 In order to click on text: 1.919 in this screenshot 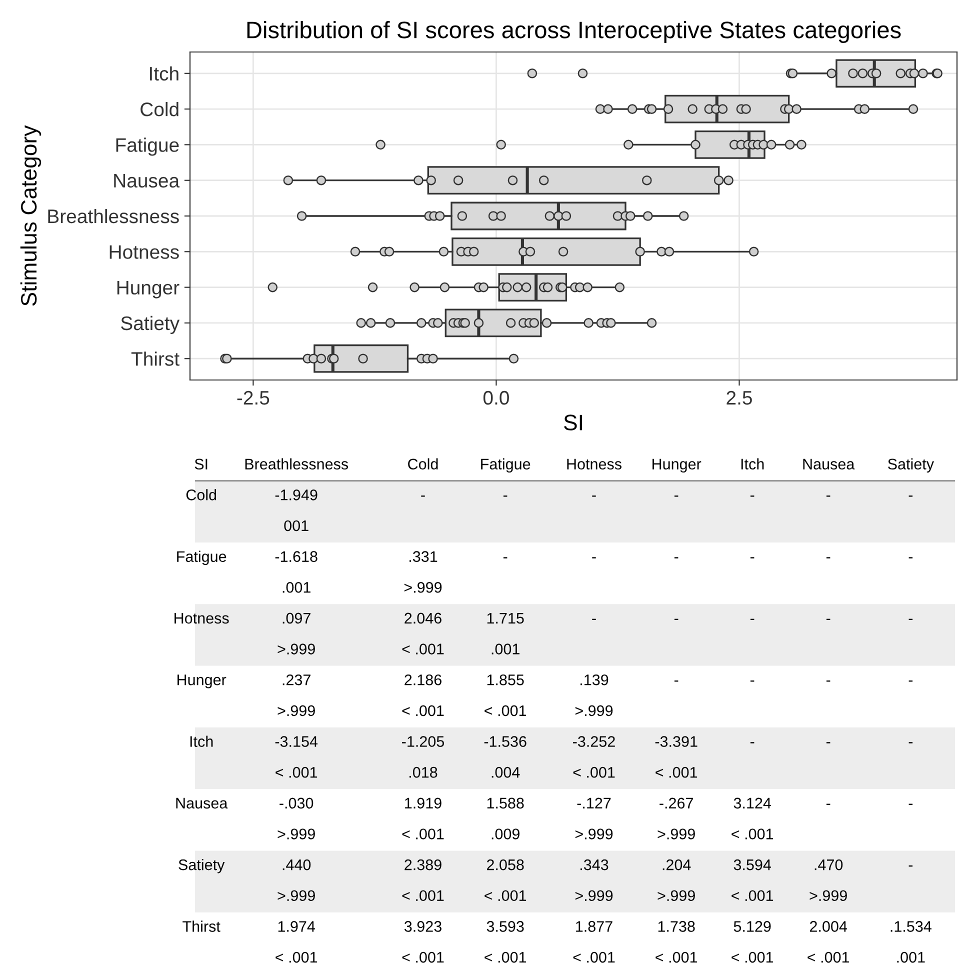, I will do `click(423, 803)`.